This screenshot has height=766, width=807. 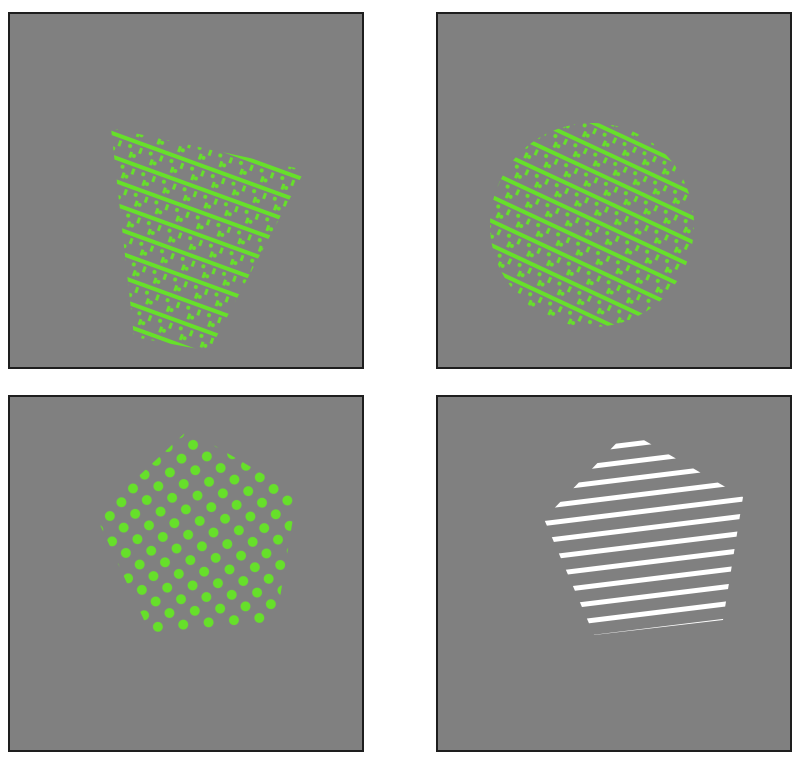 I want to click on trapezoid-shape, so click(x=208, y=239).